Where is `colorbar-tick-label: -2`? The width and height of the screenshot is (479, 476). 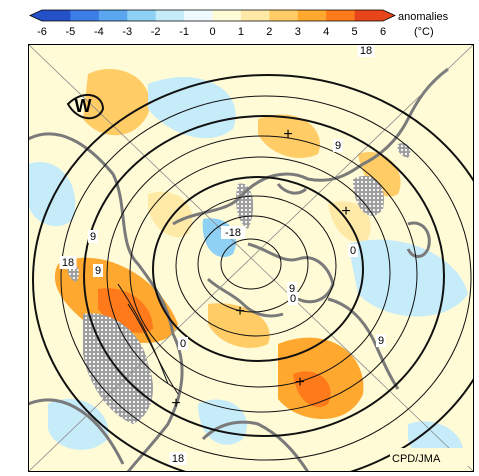 colorbar-tick-label: -2 is located at coordinates (156, 32).